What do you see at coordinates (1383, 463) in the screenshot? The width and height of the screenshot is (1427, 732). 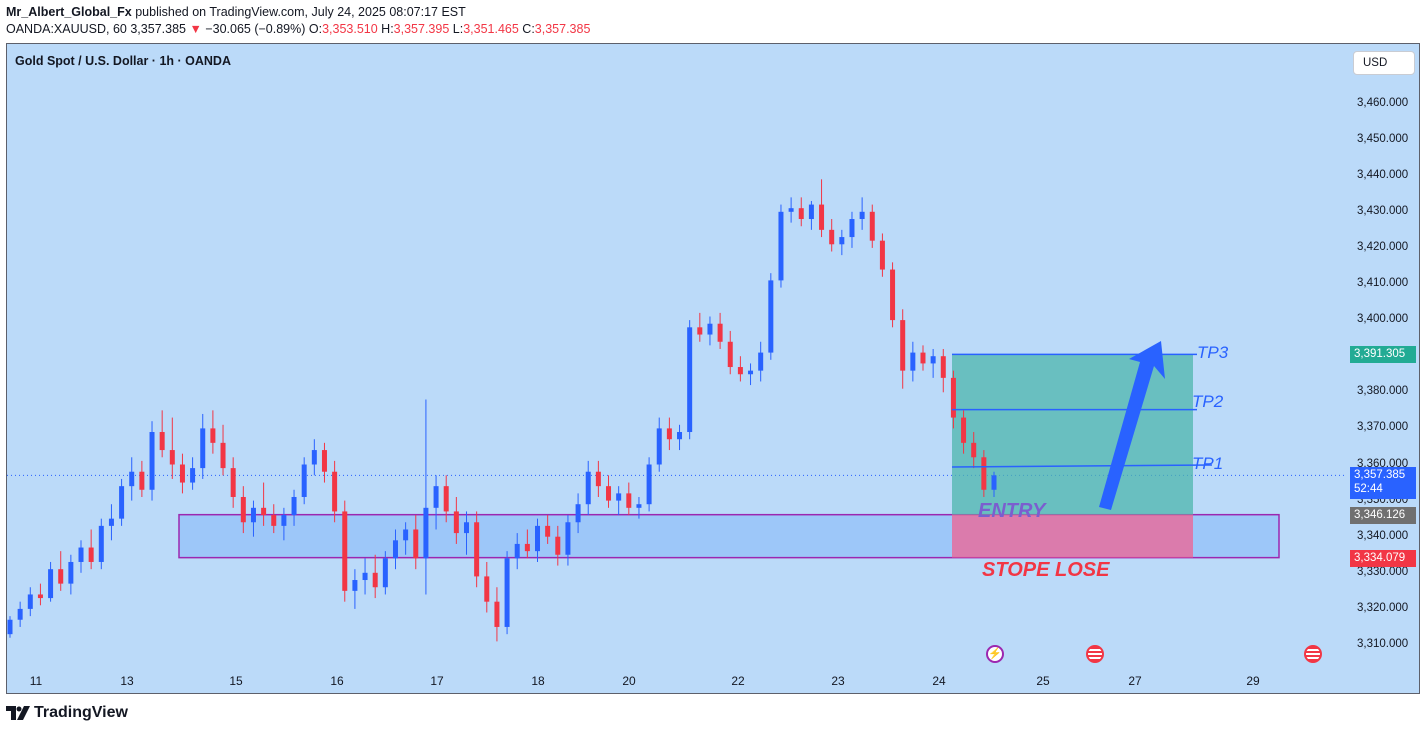 I see `price-tick: 3,360.000` at bounding box center [1383, 463].